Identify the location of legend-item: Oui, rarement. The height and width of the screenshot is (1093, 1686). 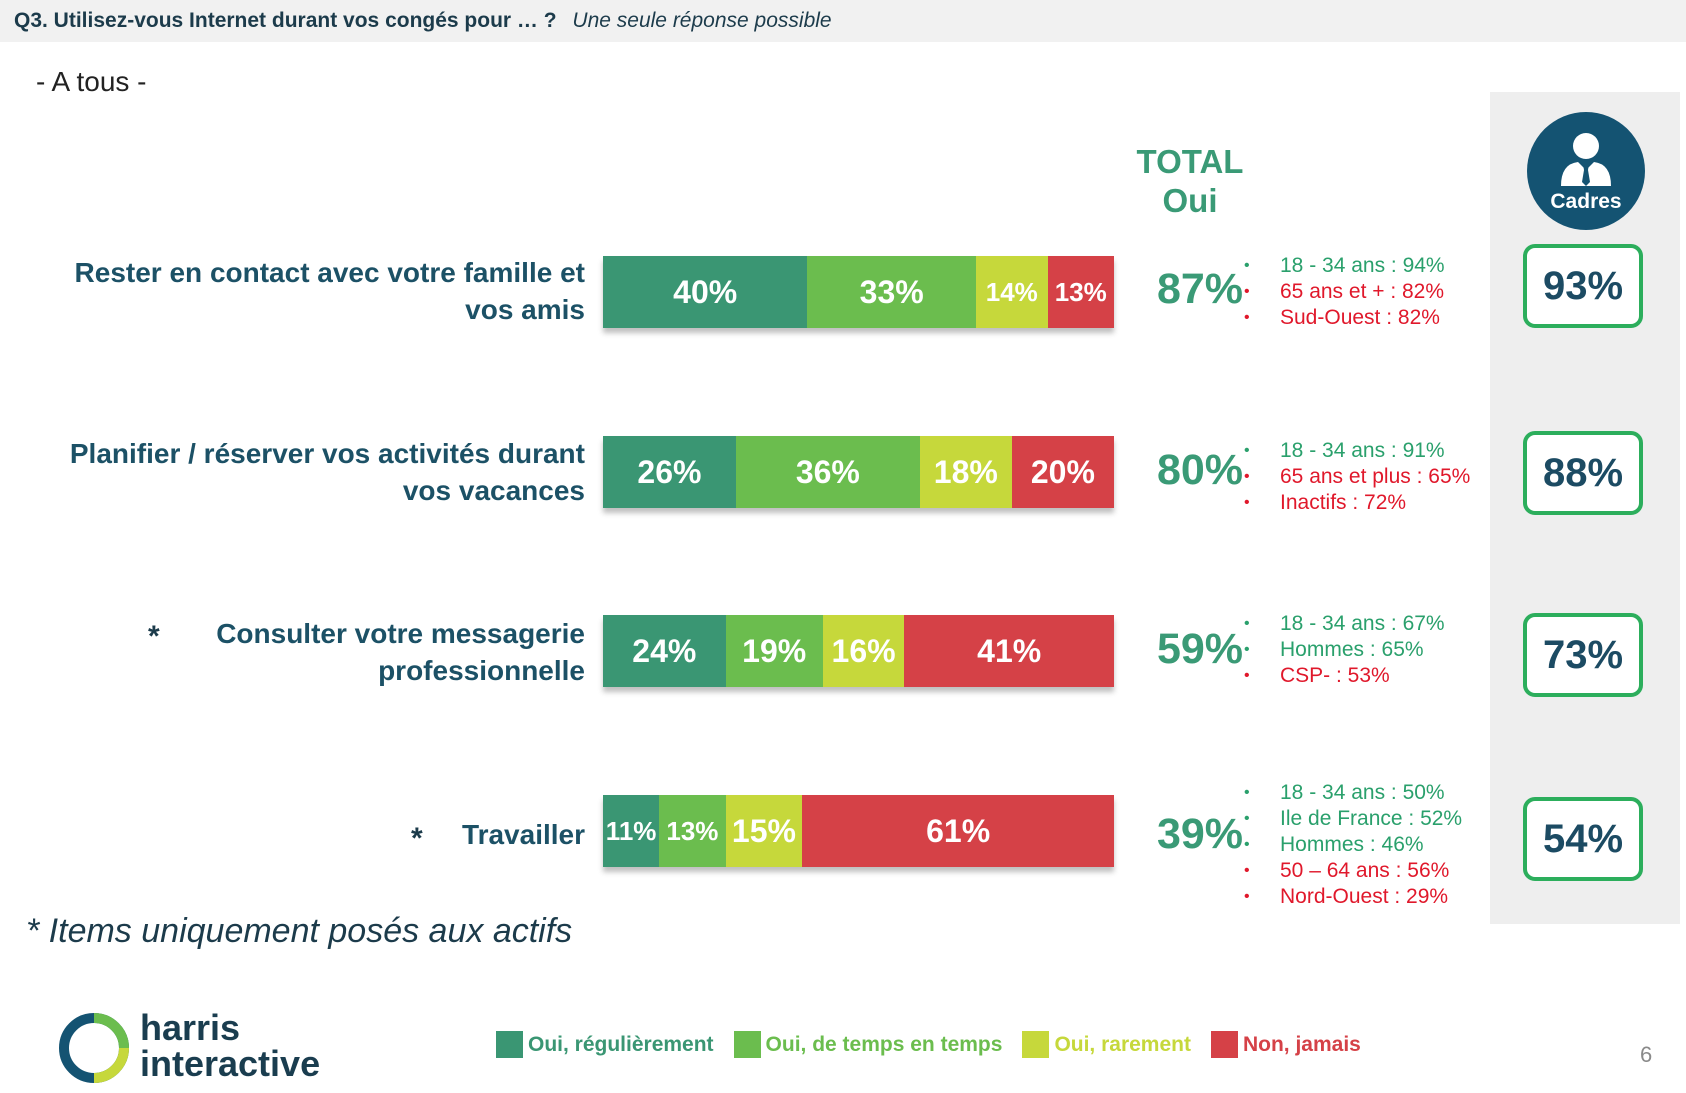
(1106, 1044).